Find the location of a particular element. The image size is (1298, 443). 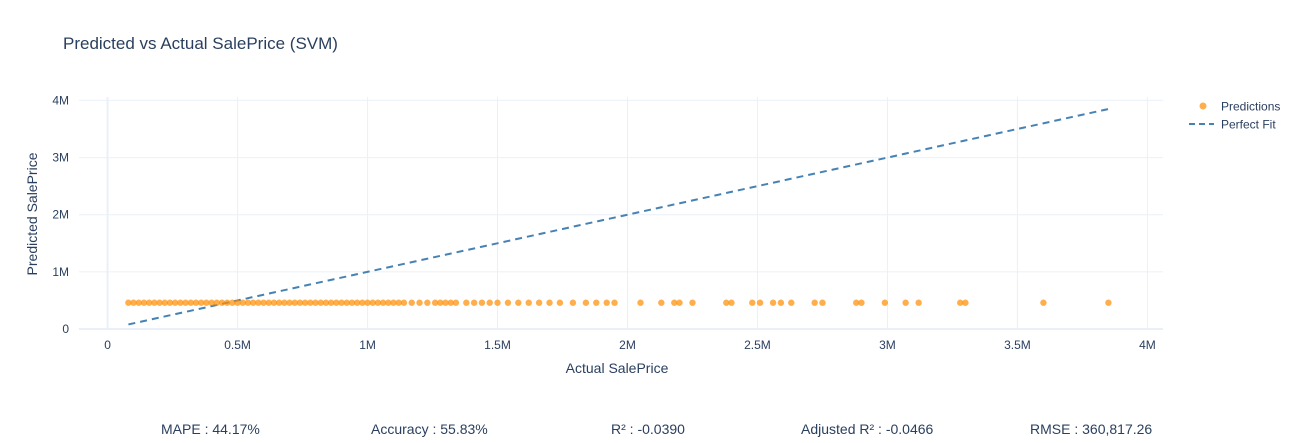

legend-label-perfect-fit: Perfect Fit is located at coordinates (1248, 125).